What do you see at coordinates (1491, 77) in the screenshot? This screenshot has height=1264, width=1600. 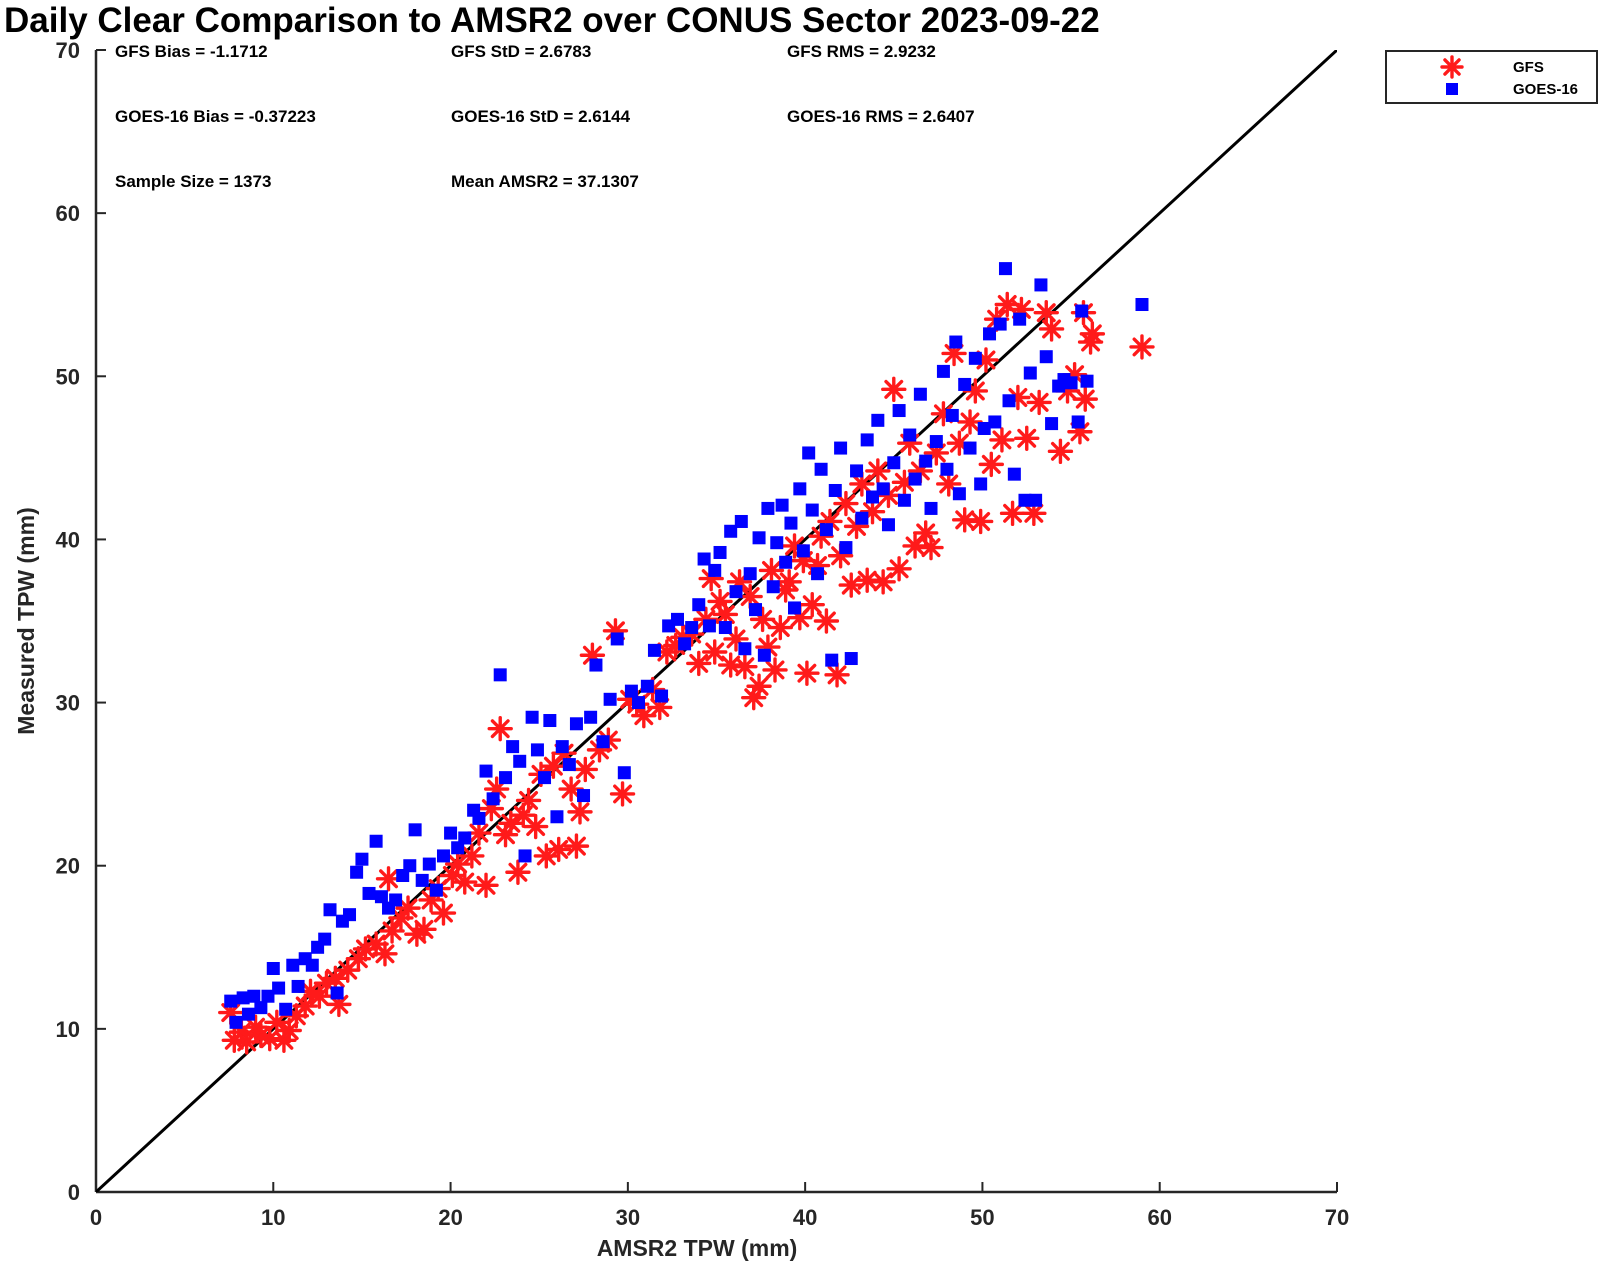 I see `legend: GFS GOES-16` at bounding box center [1491, 77].